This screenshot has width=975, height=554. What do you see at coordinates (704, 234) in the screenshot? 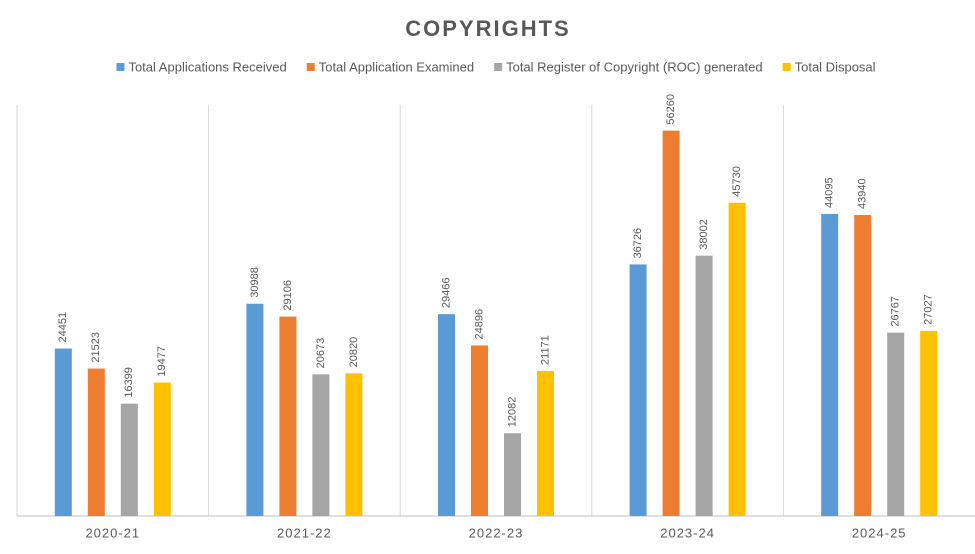
I see `data-label: 38002` at bounding box center [704, 234].